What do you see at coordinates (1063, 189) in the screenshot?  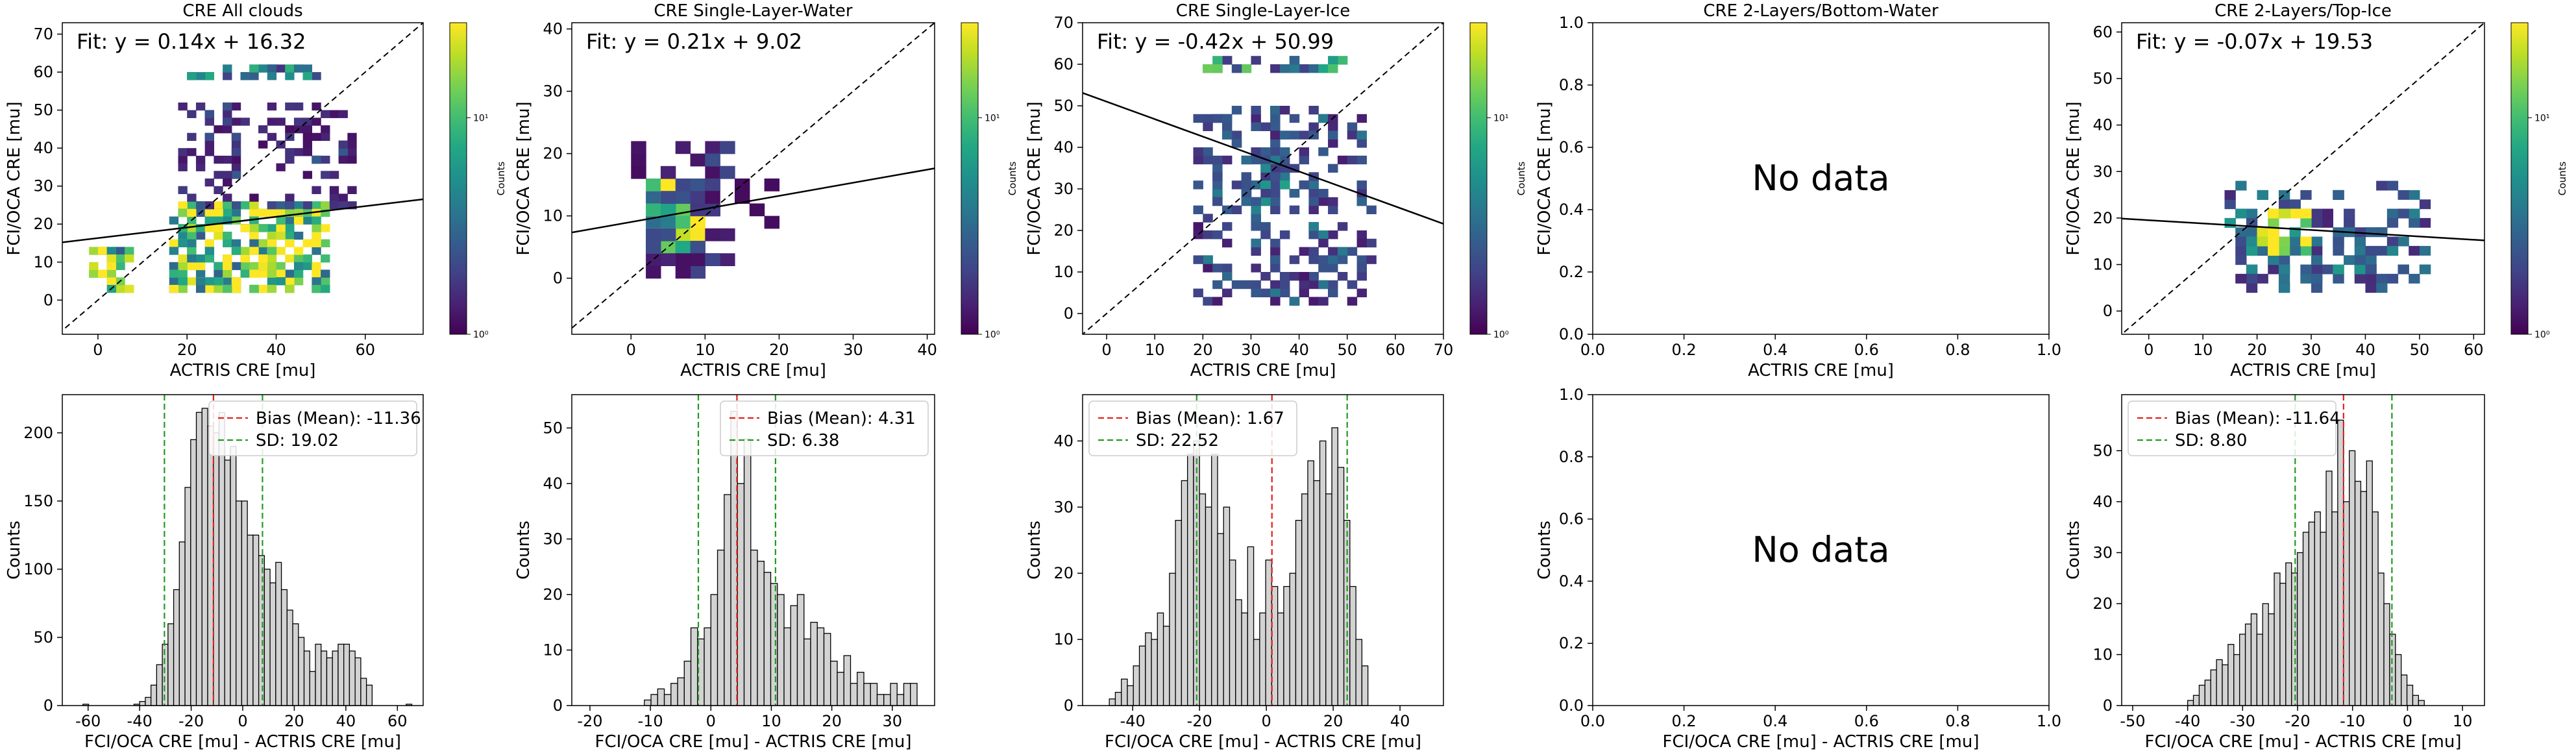 I see `y-tick-label: 30` at bounding box center [1063, 189].